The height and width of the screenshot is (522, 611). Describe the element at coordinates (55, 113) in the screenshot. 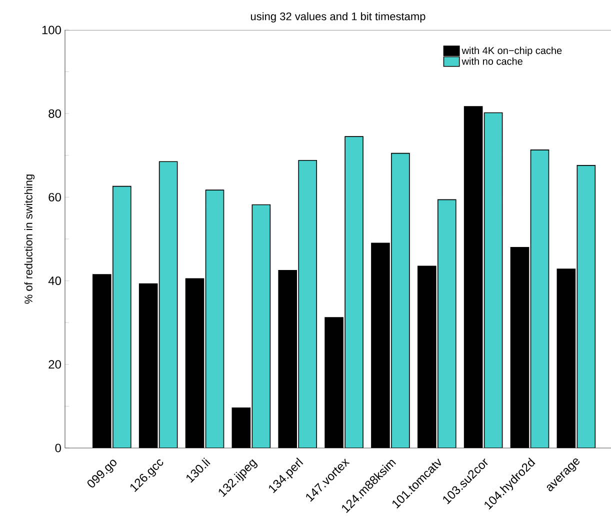

I see `y-tick-label: 80` at that location.